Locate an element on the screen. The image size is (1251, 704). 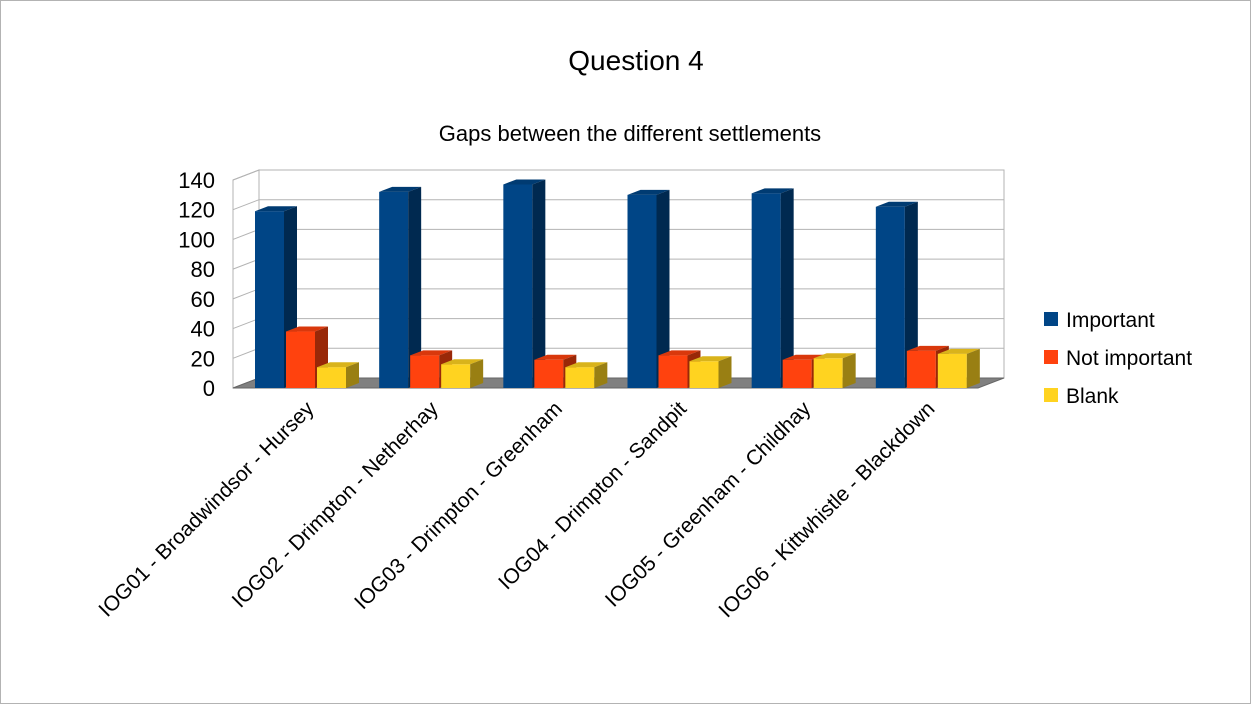
y-tick-label: 40 is located at coordinates (203, 329).